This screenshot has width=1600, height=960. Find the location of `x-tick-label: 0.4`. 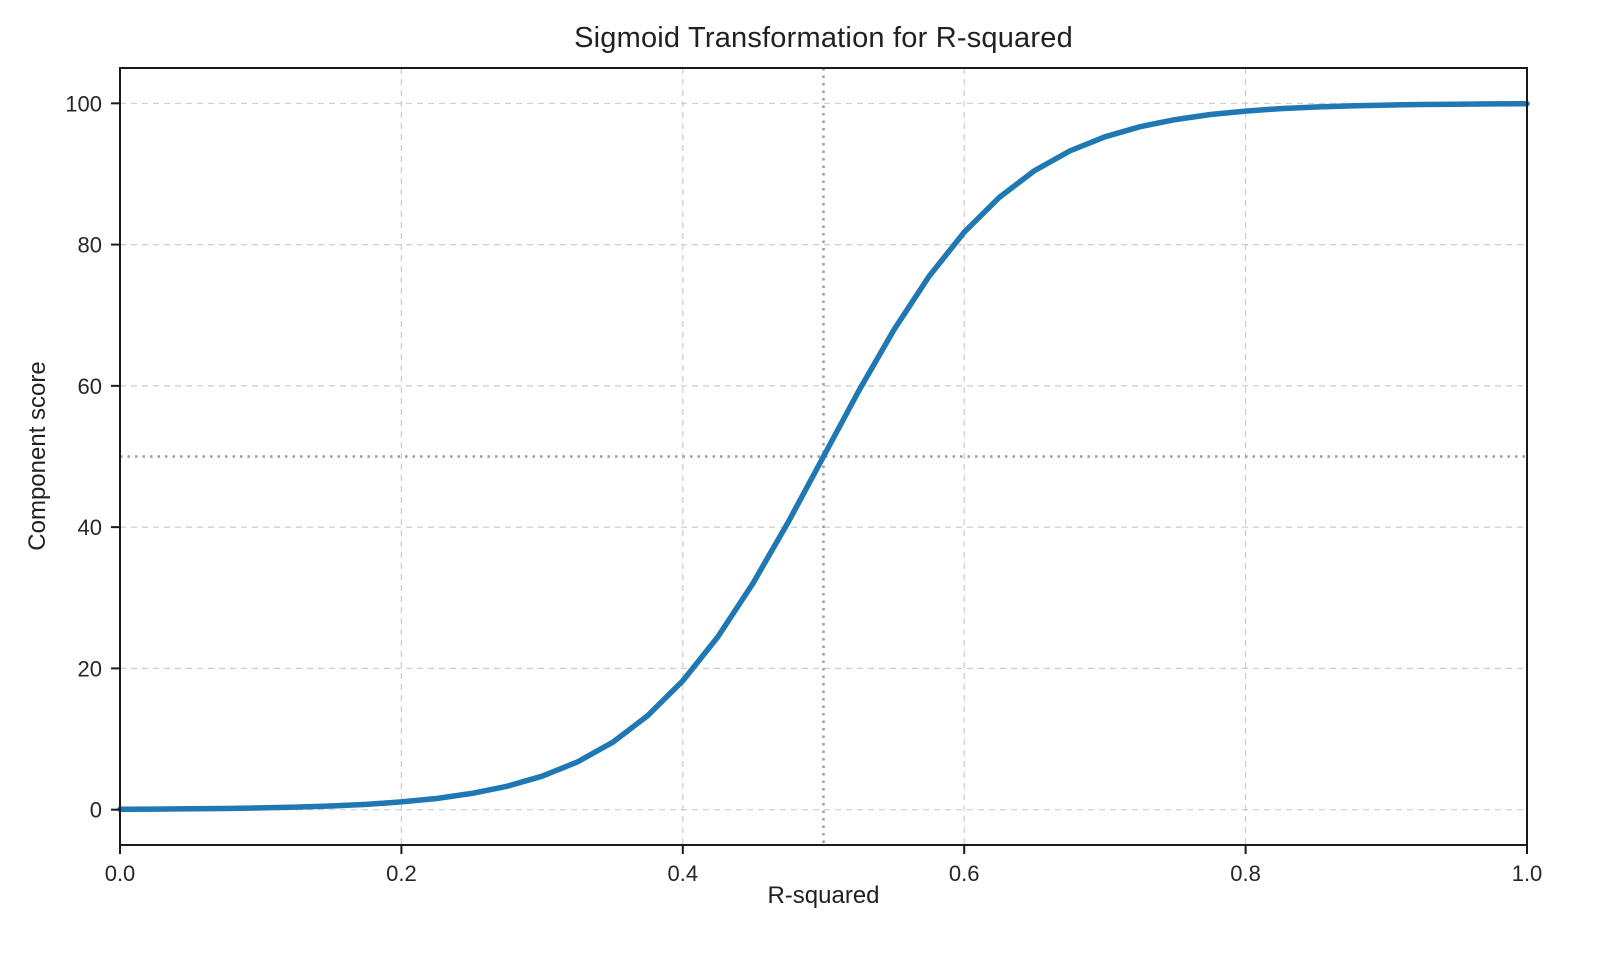

x-tick-label: 0.4 is located at coordinates (683, 873).